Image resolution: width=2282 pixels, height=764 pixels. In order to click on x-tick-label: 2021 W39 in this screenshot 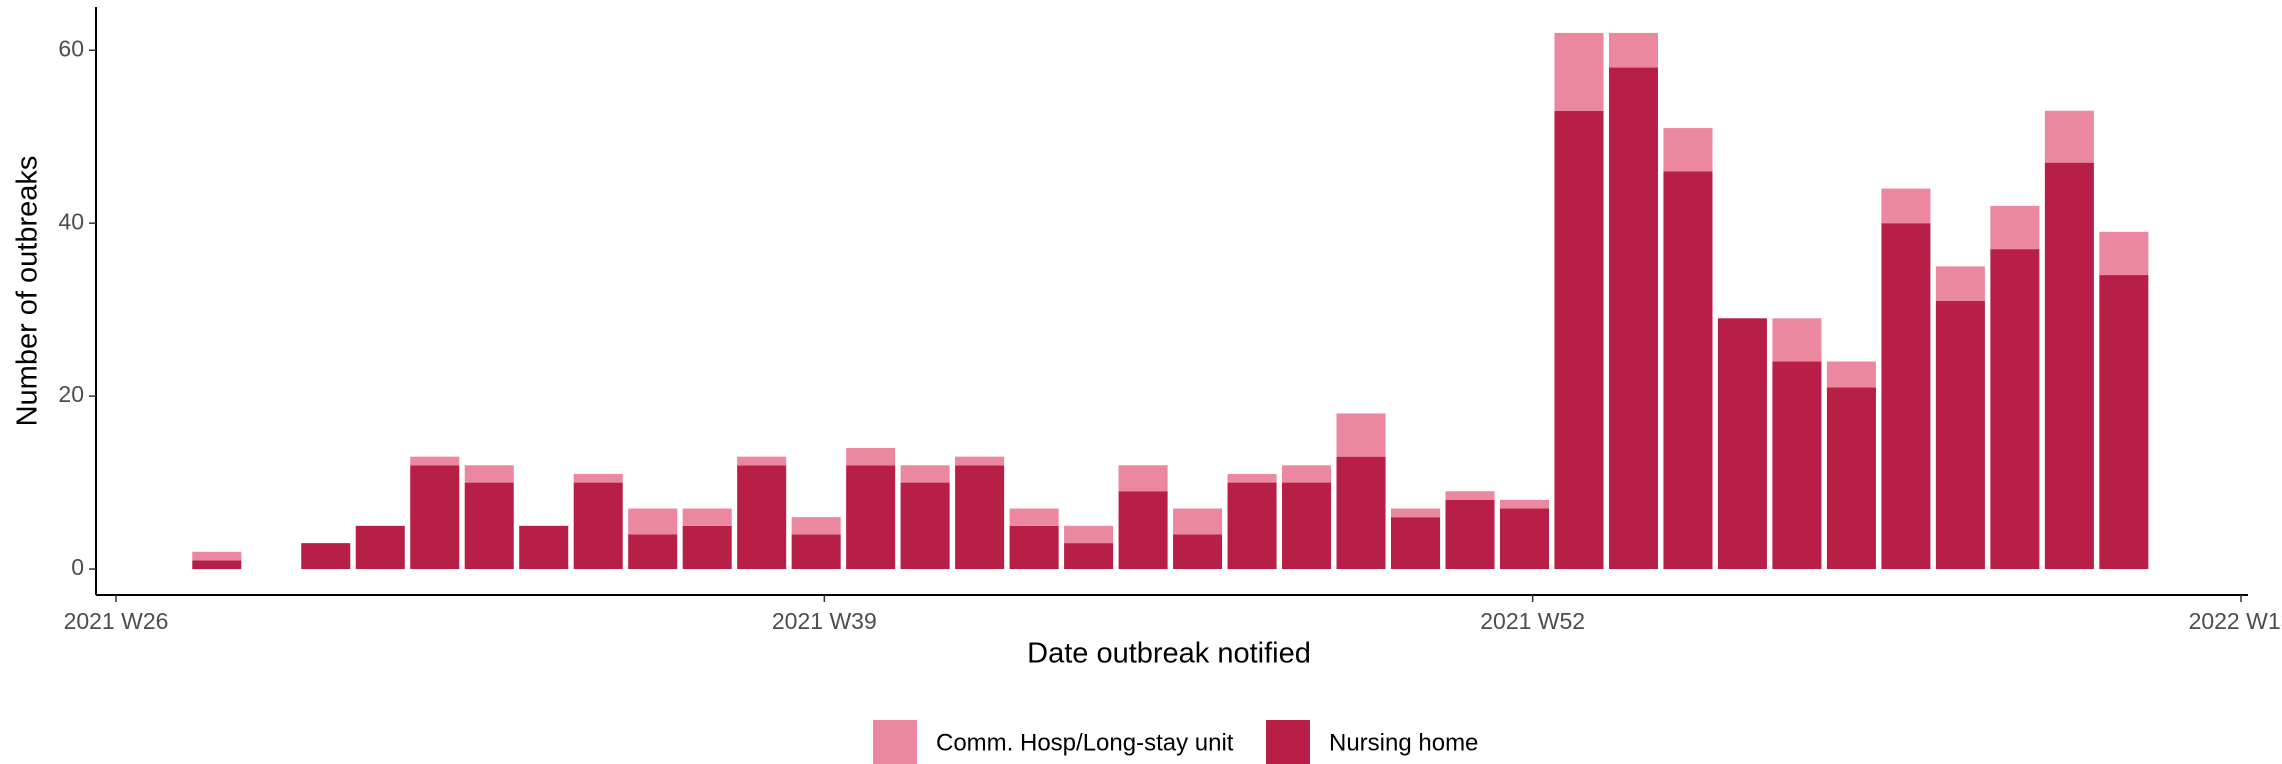, I will do `click(824, 621)`.